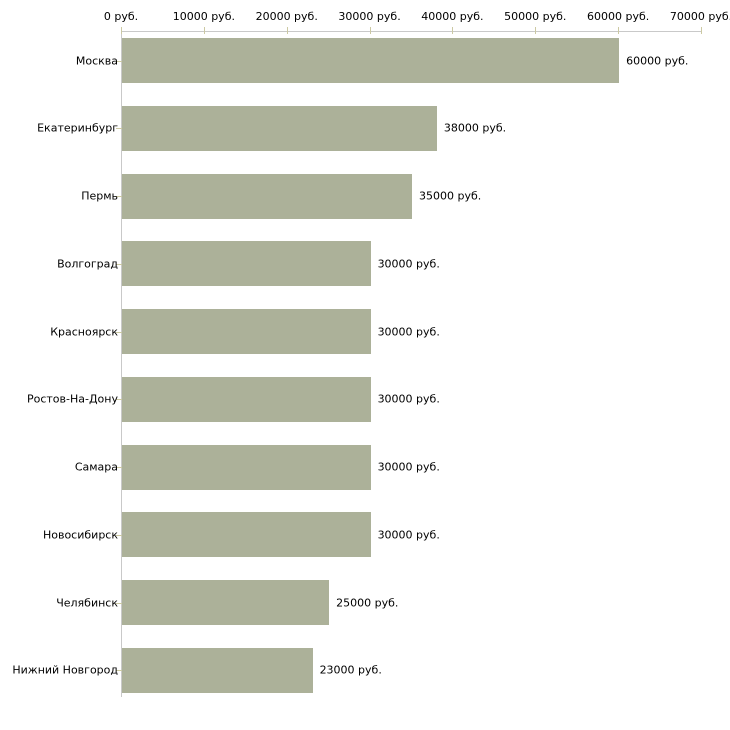  Describe the element at coordinates (96, 60) in the screenshot. I see `category-label: Москва` at that location.